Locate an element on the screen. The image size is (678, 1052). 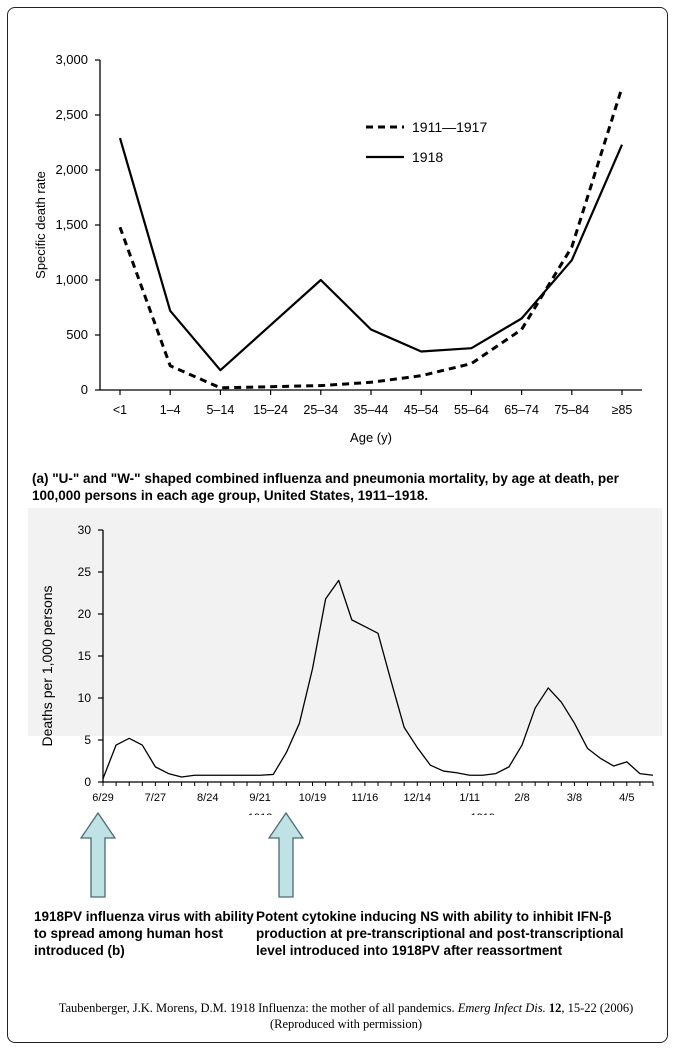
x-tick-label: 15–24 is located at coordinates (270, 410).